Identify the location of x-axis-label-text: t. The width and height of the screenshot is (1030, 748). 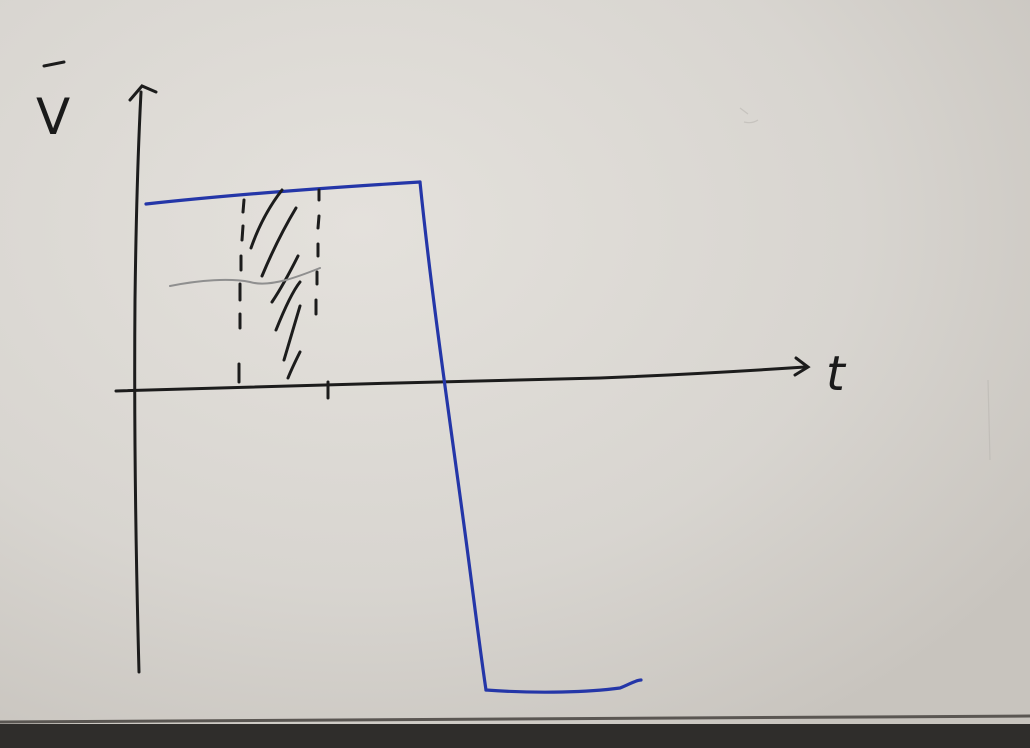
(836, 374).